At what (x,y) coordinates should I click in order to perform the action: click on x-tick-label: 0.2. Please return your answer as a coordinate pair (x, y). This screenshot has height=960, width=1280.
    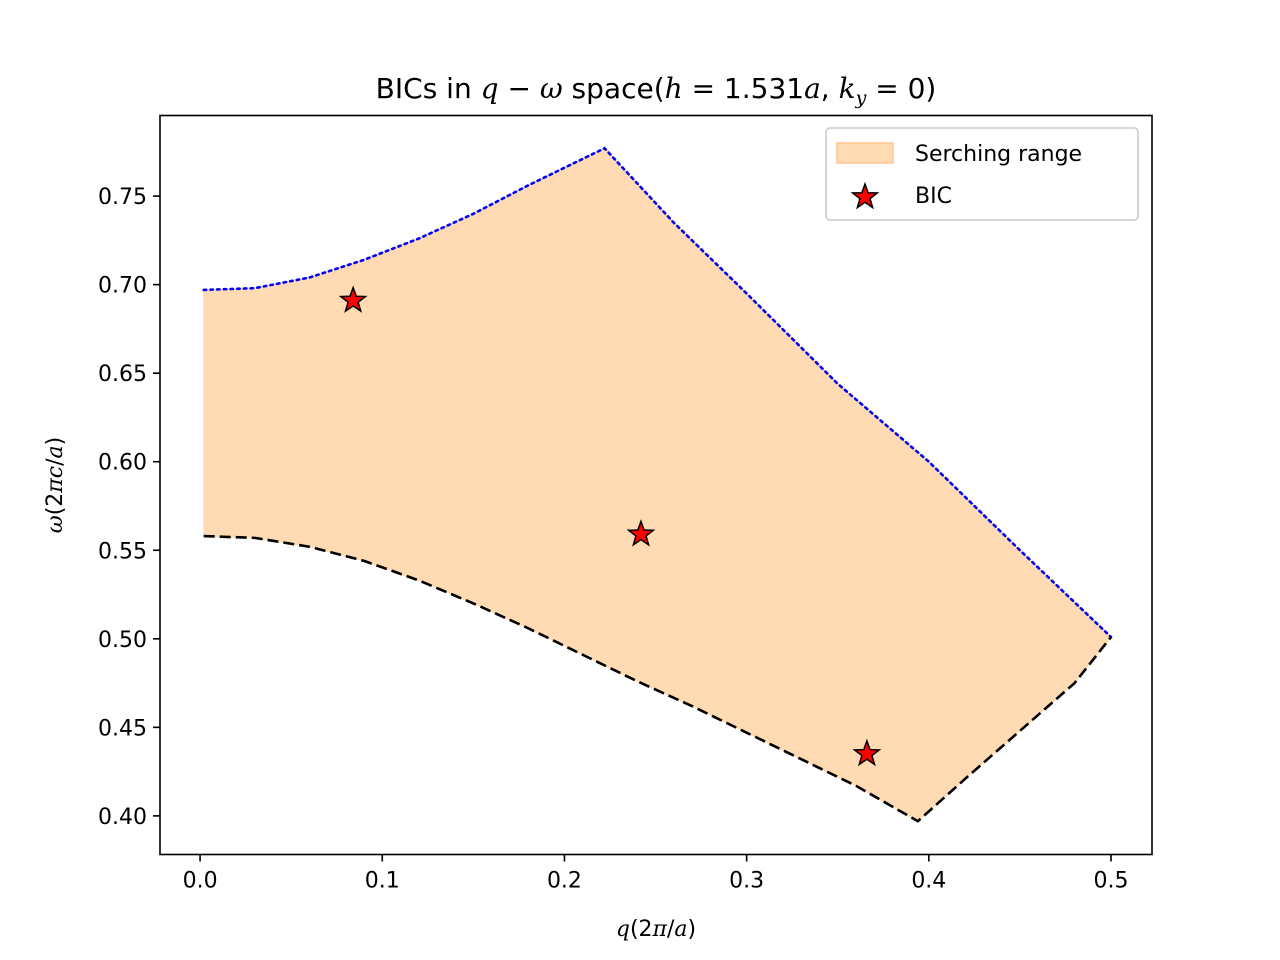
    Looking at the image, I should click on (564, 881).